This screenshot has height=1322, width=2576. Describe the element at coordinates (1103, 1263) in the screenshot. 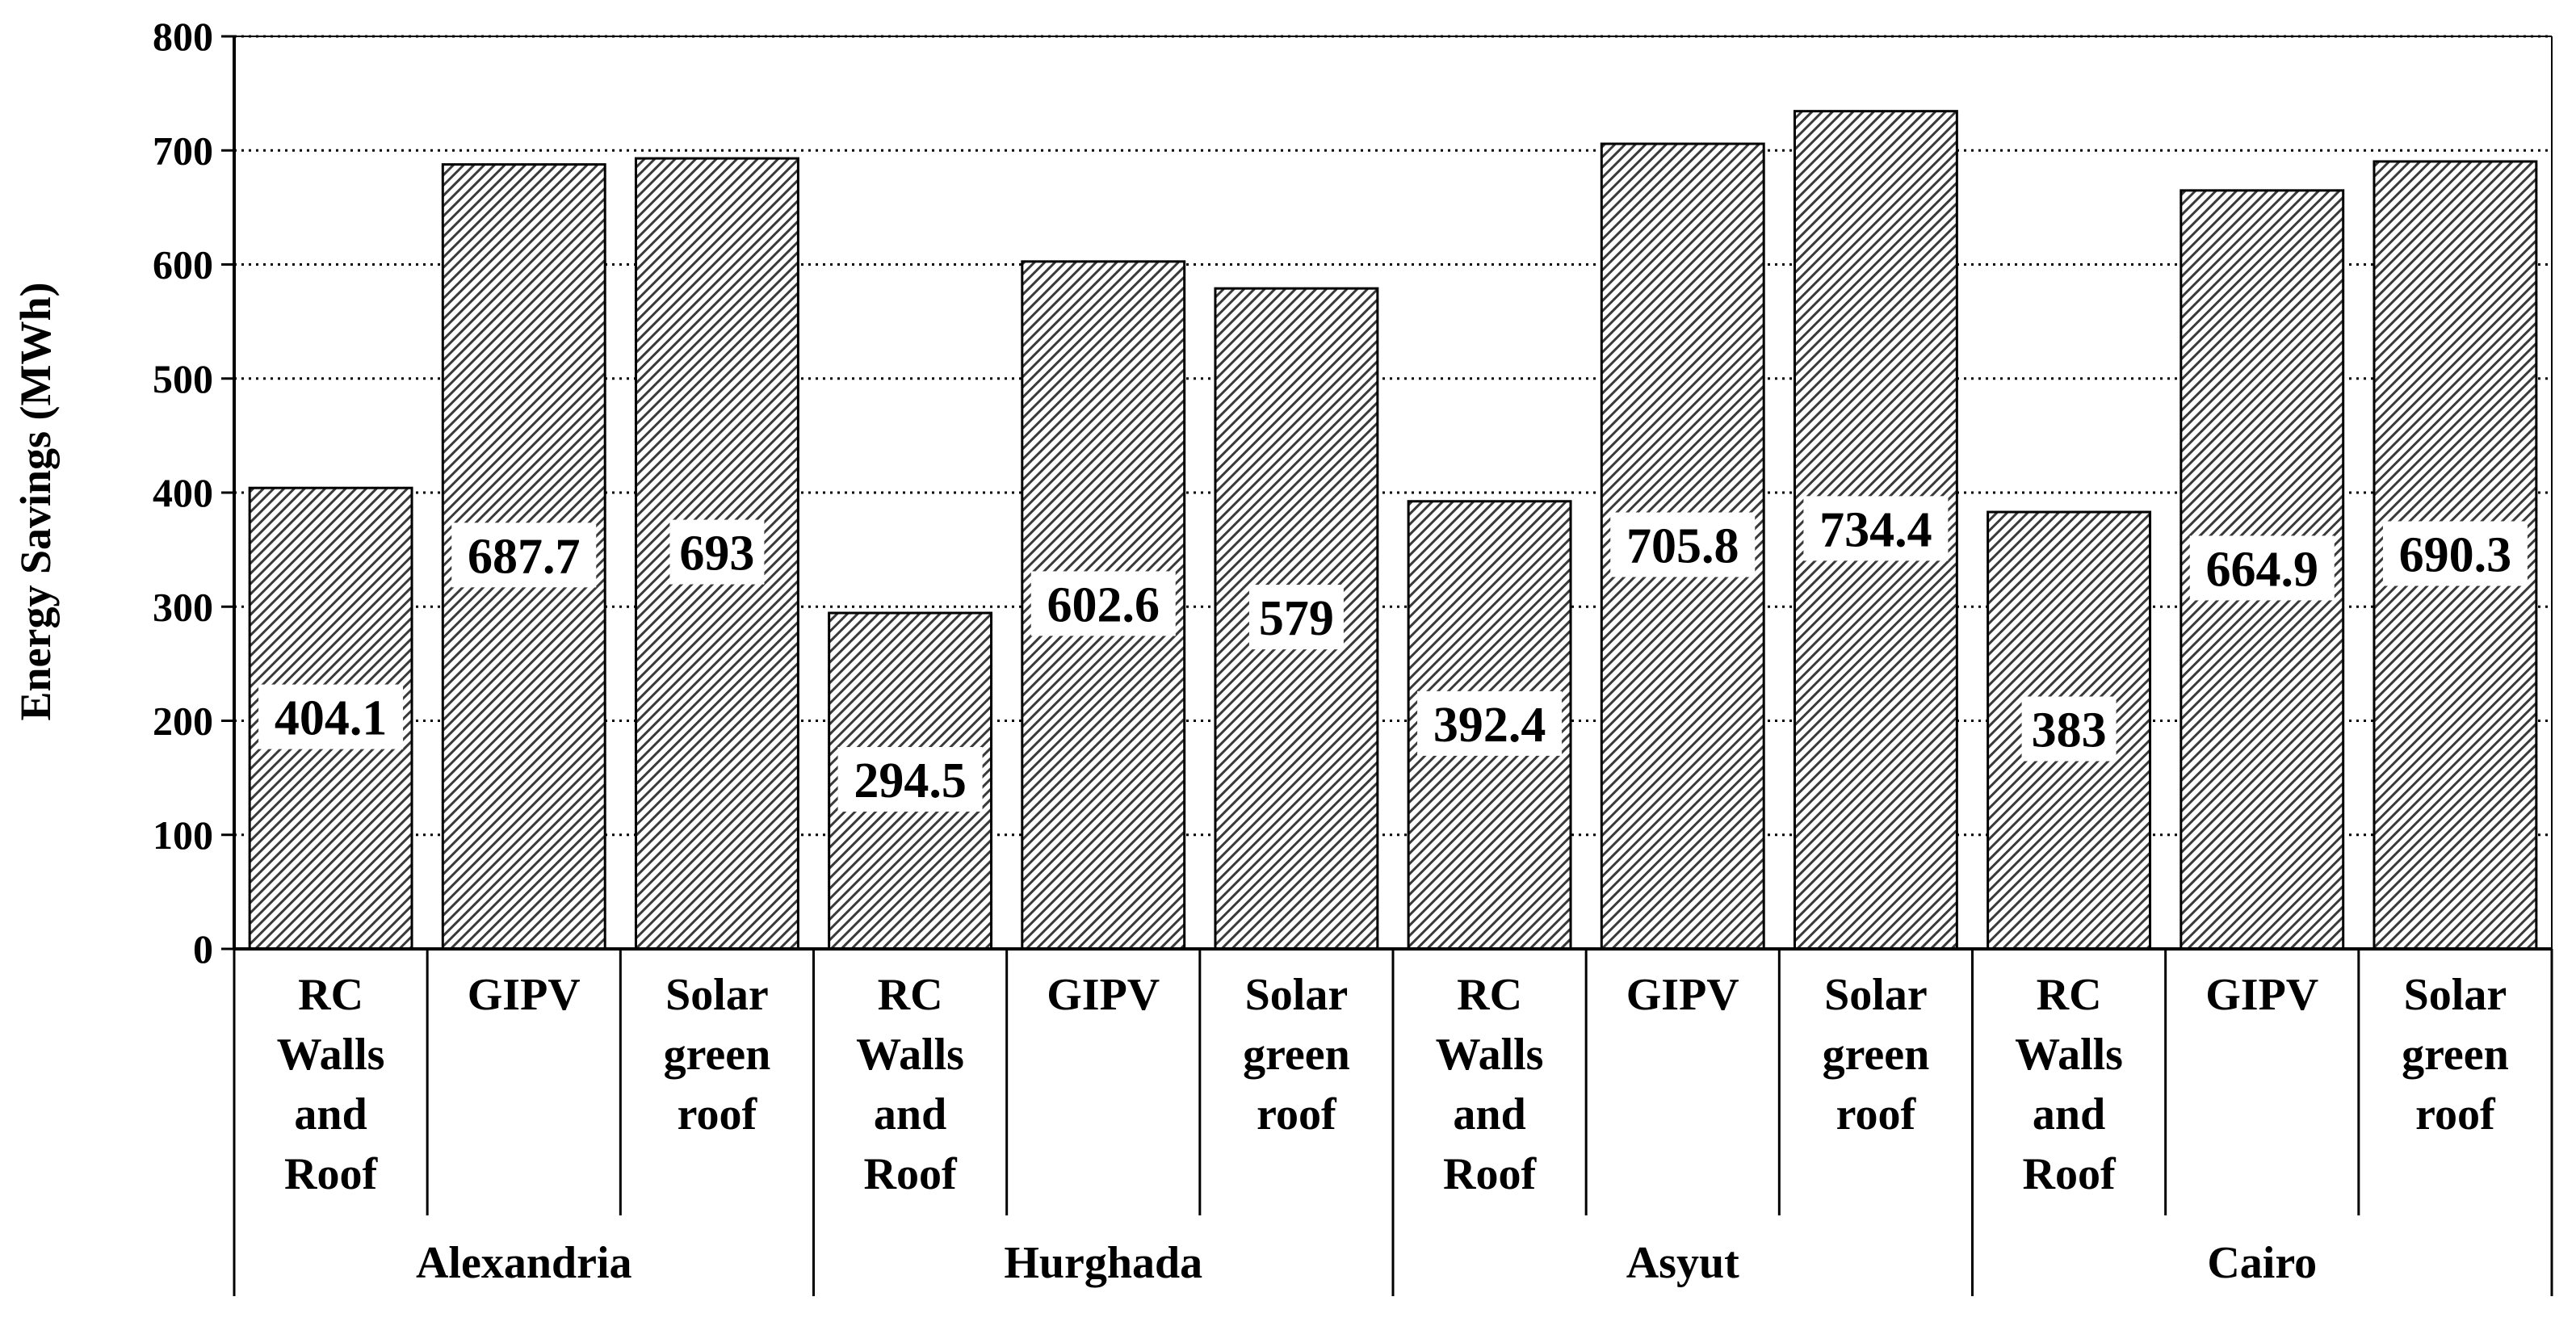

I see `x-group-label: Hurghada` at that location.